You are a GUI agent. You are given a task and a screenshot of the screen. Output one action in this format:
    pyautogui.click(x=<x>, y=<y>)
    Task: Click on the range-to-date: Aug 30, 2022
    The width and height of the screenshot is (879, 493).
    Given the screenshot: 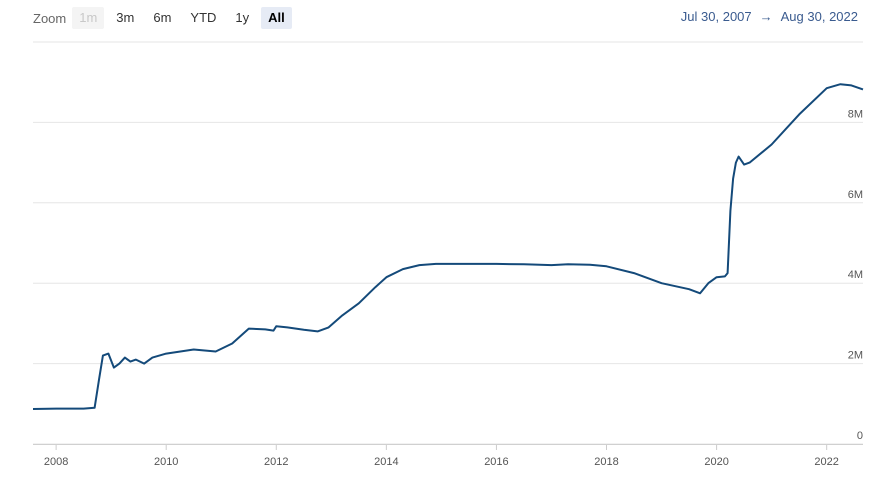 What is the action you would take?
    pyautogui.click(x=819, y=16)
    